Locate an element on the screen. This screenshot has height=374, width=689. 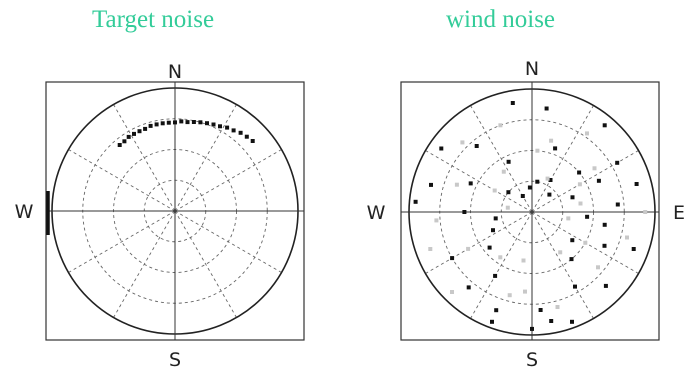
data-points is located at coordinates (186, 133).